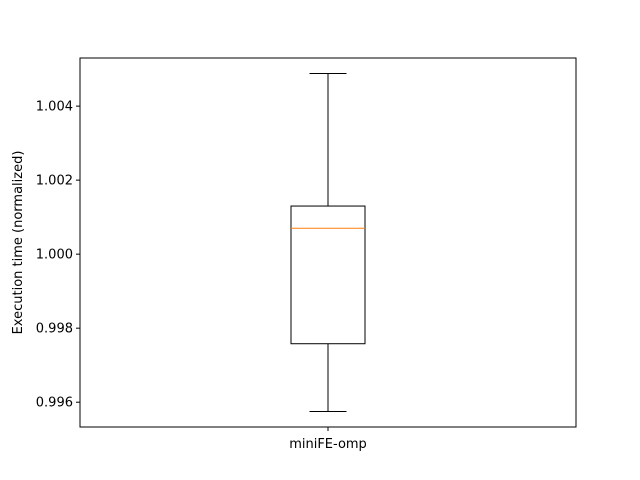 The image size is (640, 480). What do you see at coordinates (328, 275) in the screenshot?
I see `box-iqr` at bounding box center [328, 275].